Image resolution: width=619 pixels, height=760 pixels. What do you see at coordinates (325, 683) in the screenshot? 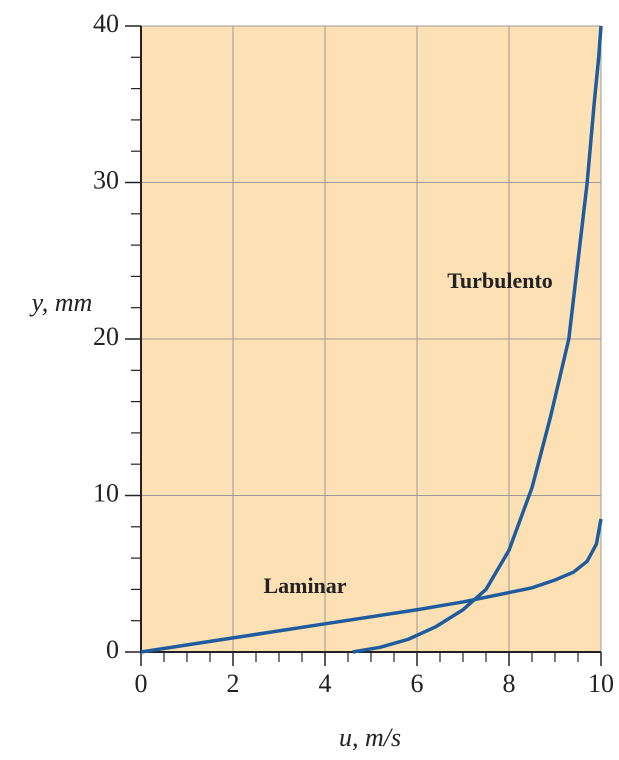
I see `x-tick-label: 4` at bounding box center [325, 683].